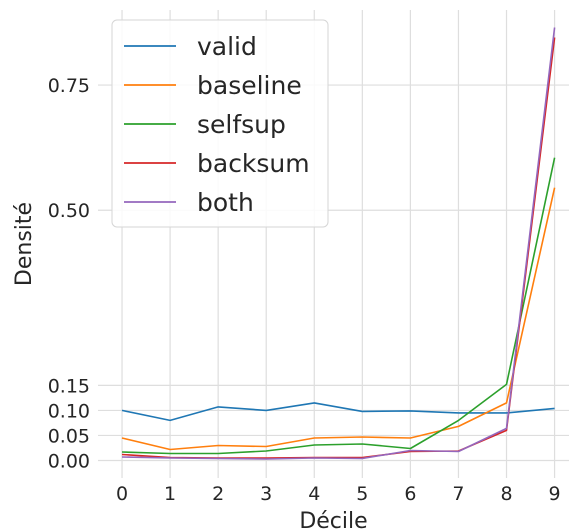 The height and width of the screenshot is (531, 571). What do you see at coordinates (458, 494) in the screenshot?
I see `x-tick-label: 7` at bounding box center [458, 494].